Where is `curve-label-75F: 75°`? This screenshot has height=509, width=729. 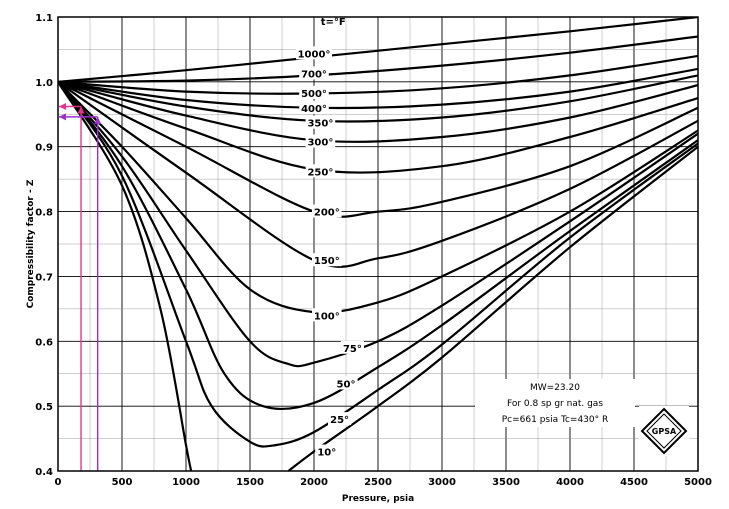
curve-label-75F: 75° is located at coordinates (352, 349).